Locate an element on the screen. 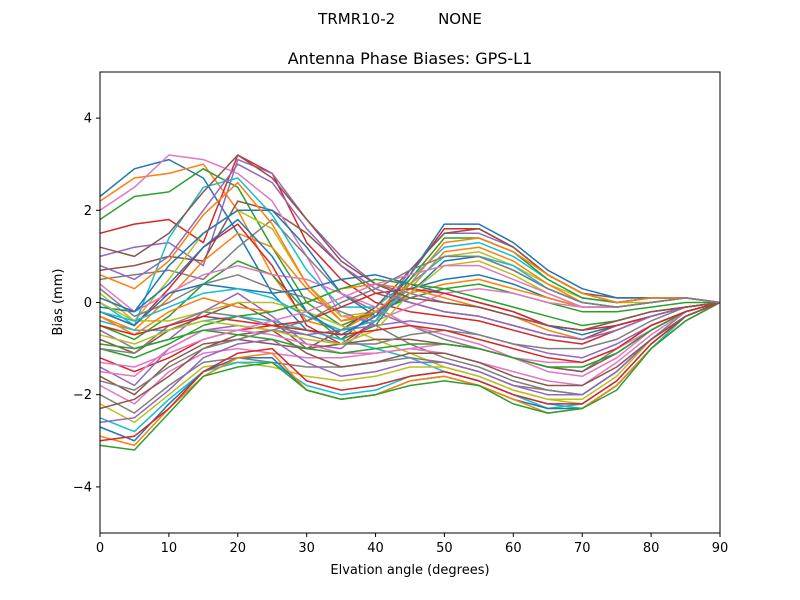  chart-title: Antenna Phase Biases: GPS-L1 is located at coordinates (410, 58).